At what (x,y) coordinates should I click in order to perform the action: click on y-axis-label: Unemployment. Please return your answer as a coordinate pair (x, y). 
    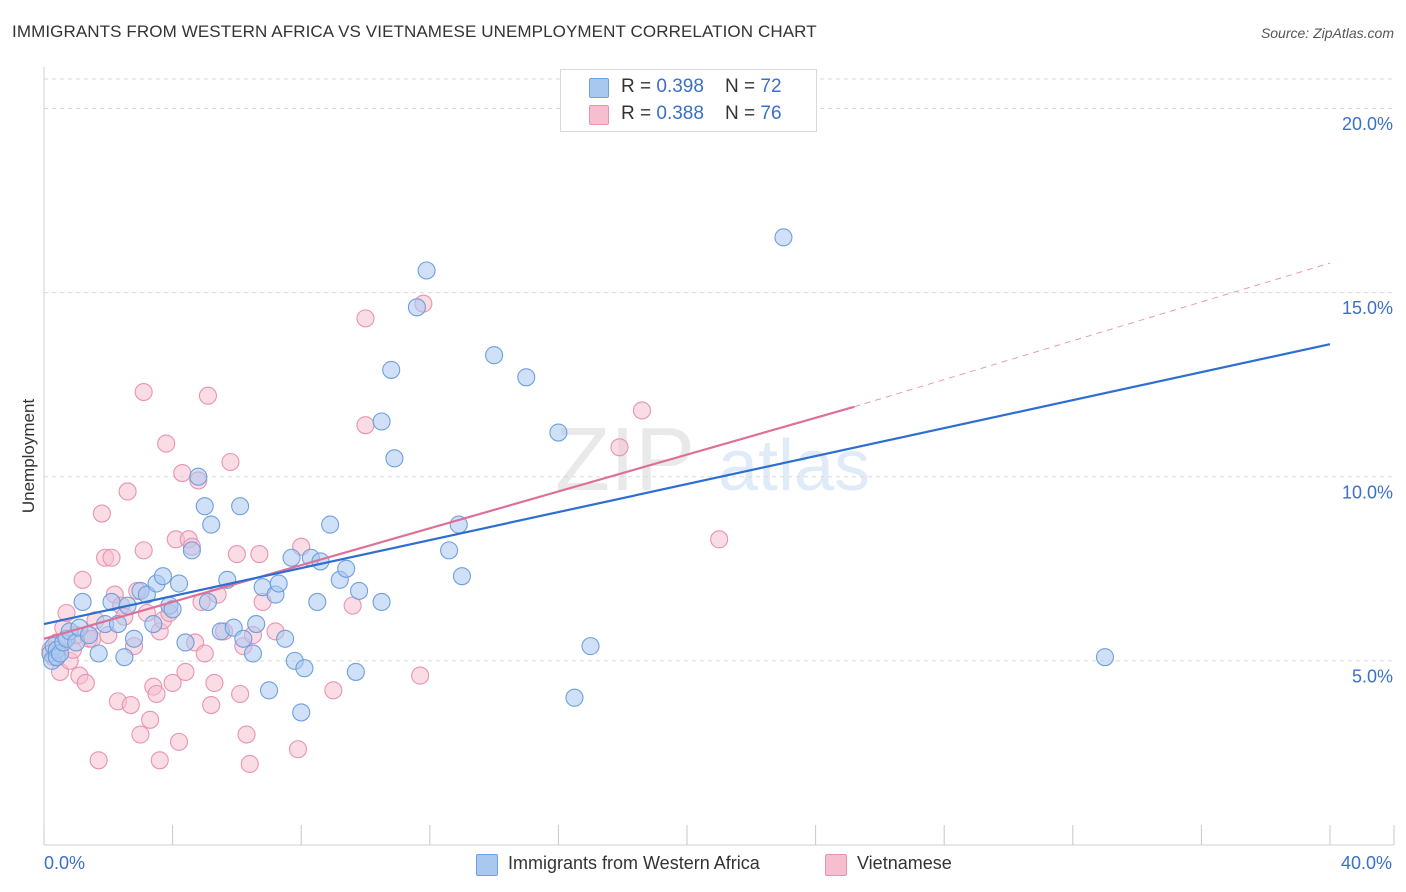
    Looking at the image, I should click on (28, 456).